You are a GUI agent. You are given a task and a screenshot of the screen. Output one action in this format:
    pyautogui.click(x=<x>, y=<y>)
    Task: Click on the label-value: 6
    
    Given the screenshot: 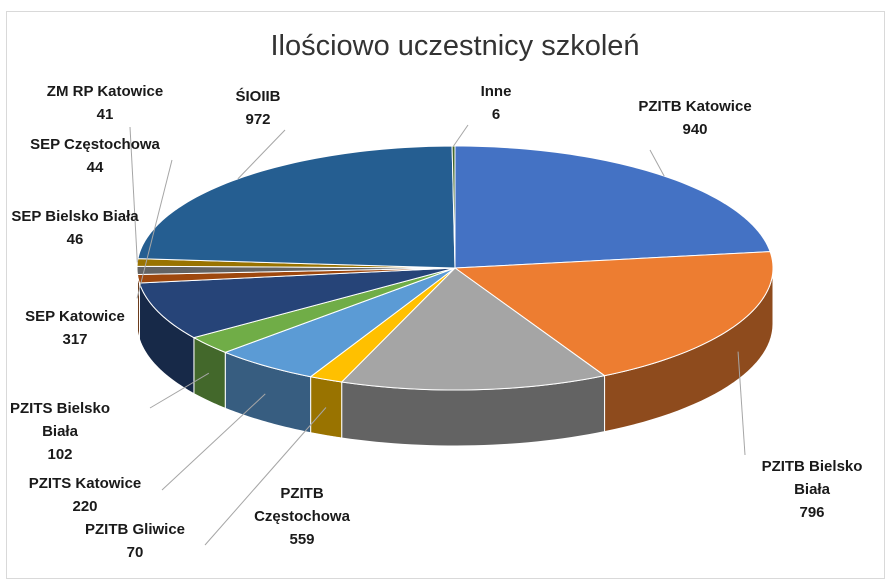 What is the action you would take?
    pyautogui.click(x=496, y=114)
    